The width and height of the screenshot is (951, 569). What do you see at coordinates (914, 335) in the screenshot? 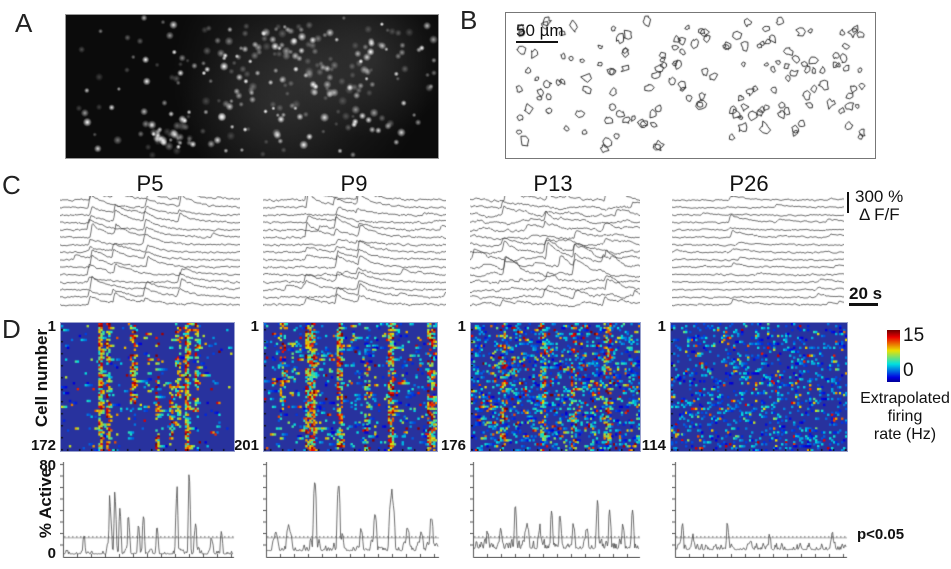
I see `colorbar-max: 15` at bounding box center [914, 335].